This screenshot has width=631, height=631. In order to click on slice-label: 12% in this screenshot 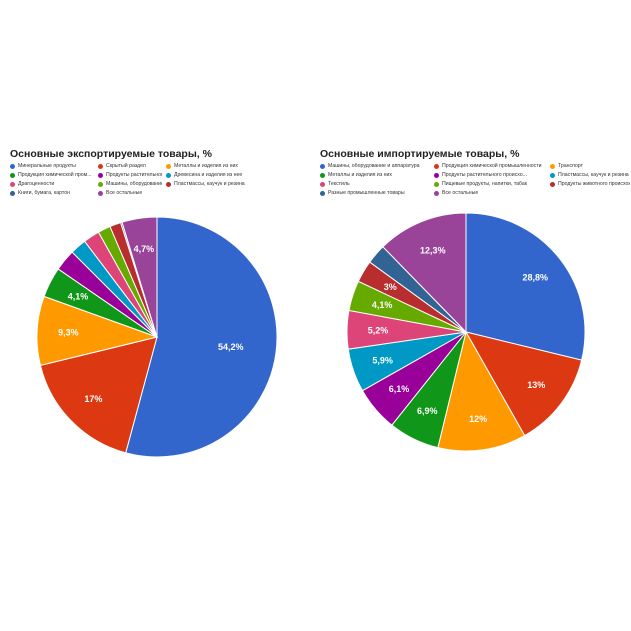, I will do `click(478, 419)`.